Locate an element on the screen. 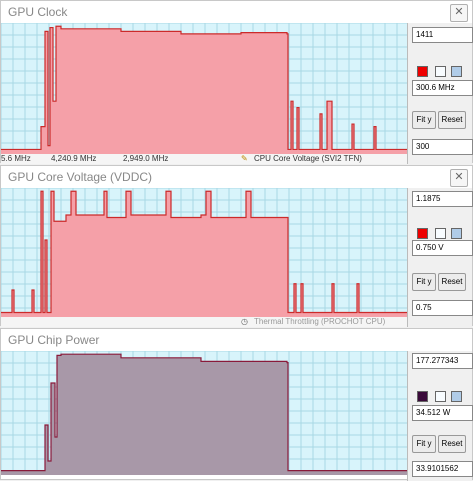 This screenshot has width=473, height=481. current-value-field: 300.6 MHz is located at coordinates (442, 88).